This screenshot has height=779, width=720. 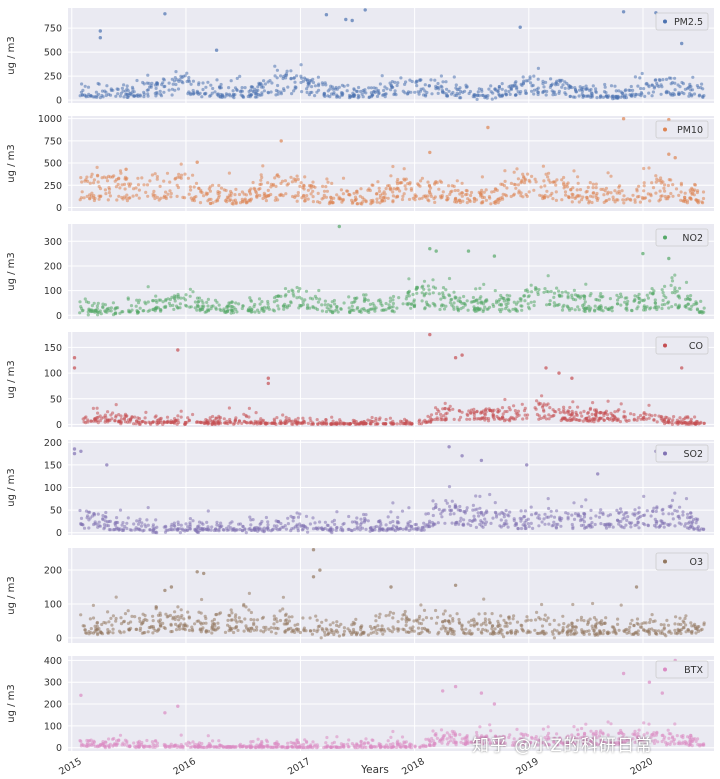 I want to click on legend-box, so click(x=682, y=21).